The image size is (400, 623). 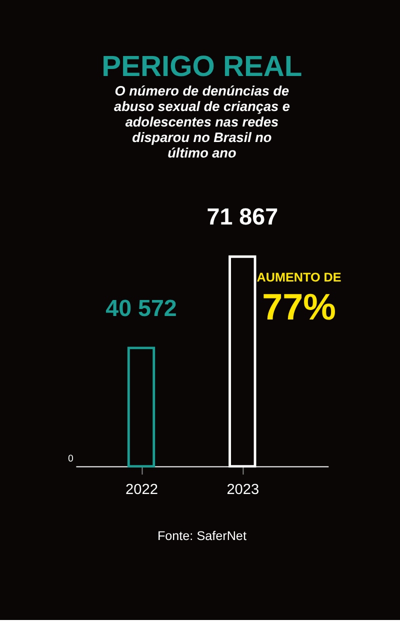 What do you see at coordinates (142, 490) in the screenshot?
I see `x-tick-label: 2022` at bounding box center [142, 490].